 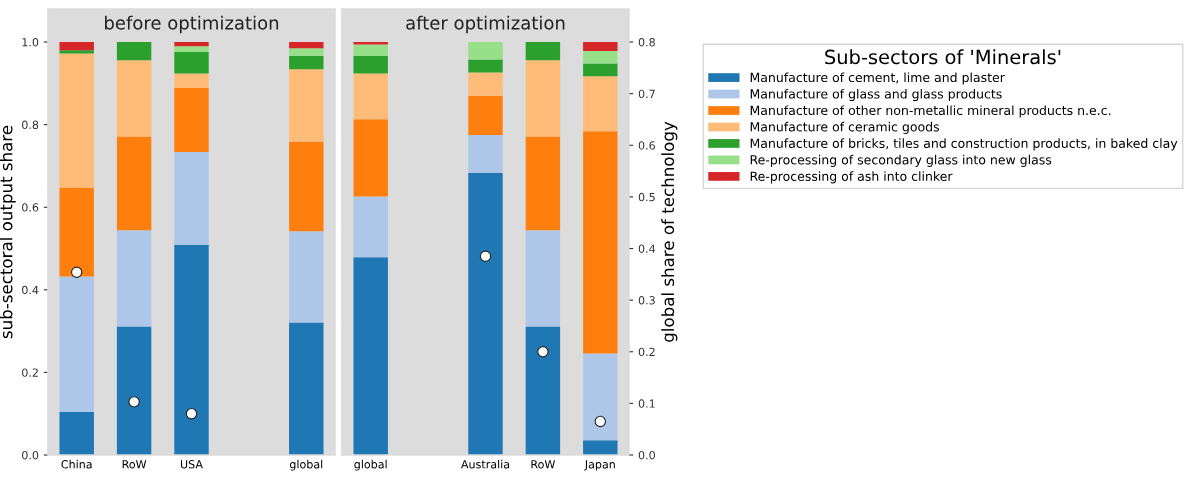 What do you see at coordinates (30, 207) in the screenshot?
I see `y-tick-label: 0.6` at bounding box center [30, 207].